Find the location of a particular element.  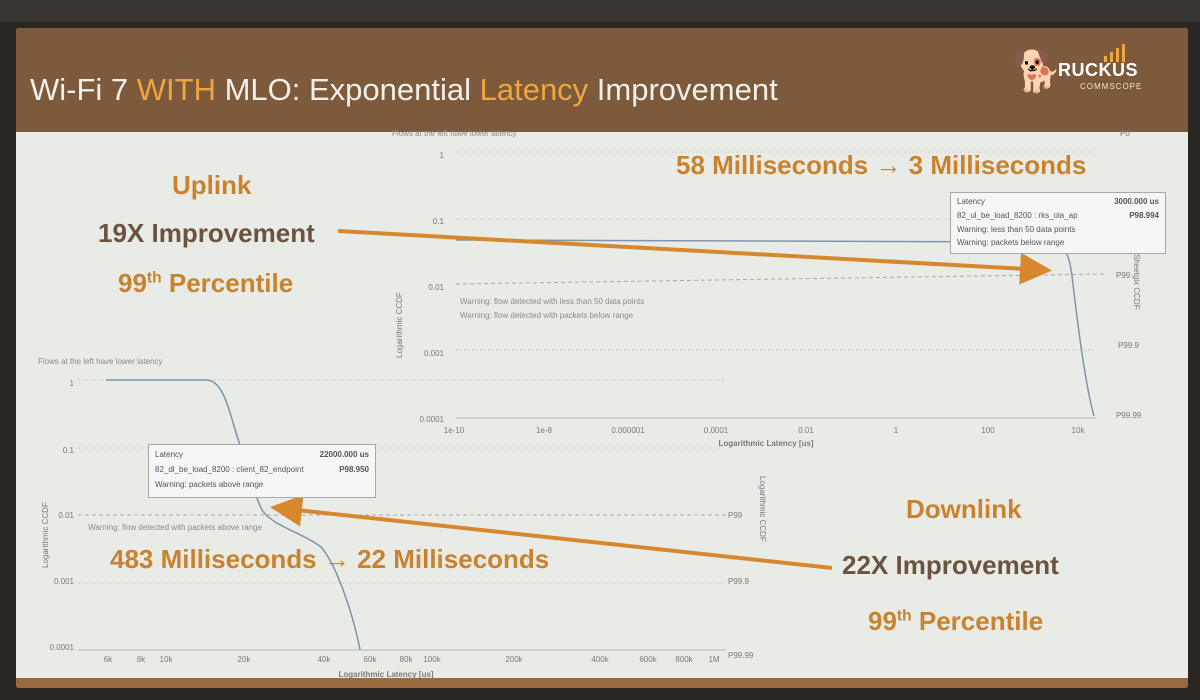

logo-sub: COMMSCOPE is located at coordinates (1111, 86).